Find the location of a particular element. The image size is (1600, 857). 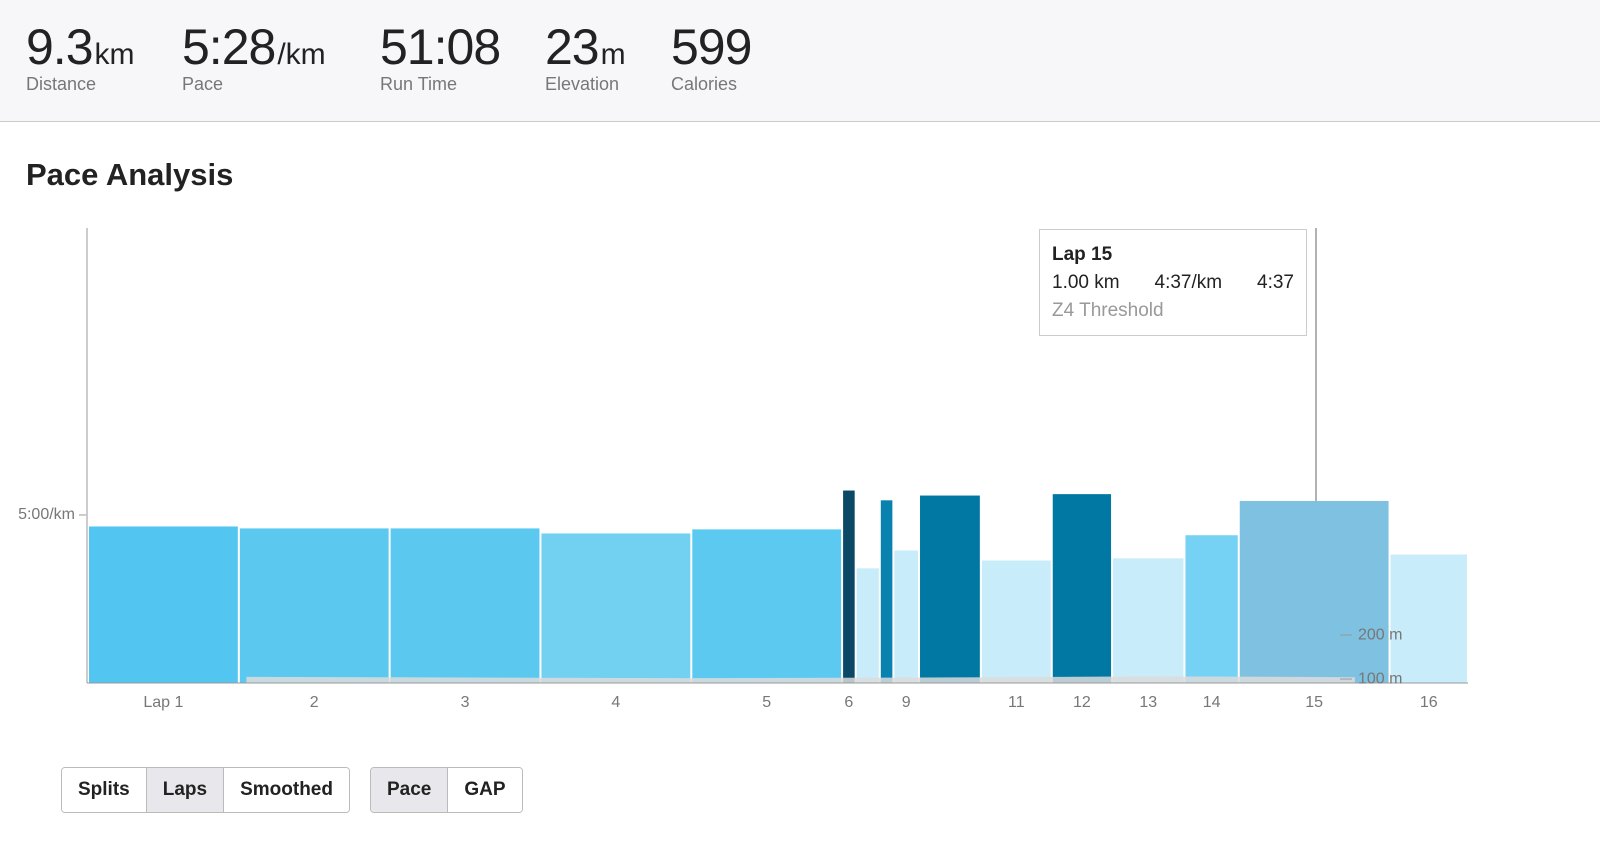

stat: 9.3km Distance is located at coordinates (80, 56).